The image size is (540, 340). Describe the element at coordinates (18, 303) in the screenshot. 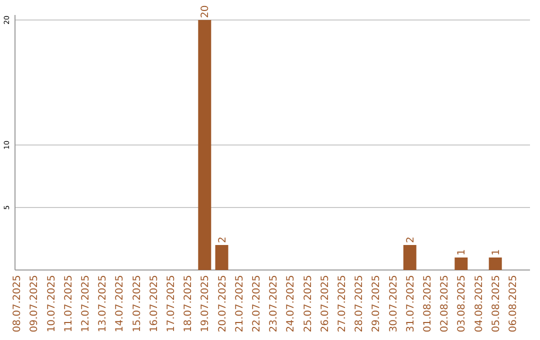

I see `x-tick-label: 08.07.2025` at that location.